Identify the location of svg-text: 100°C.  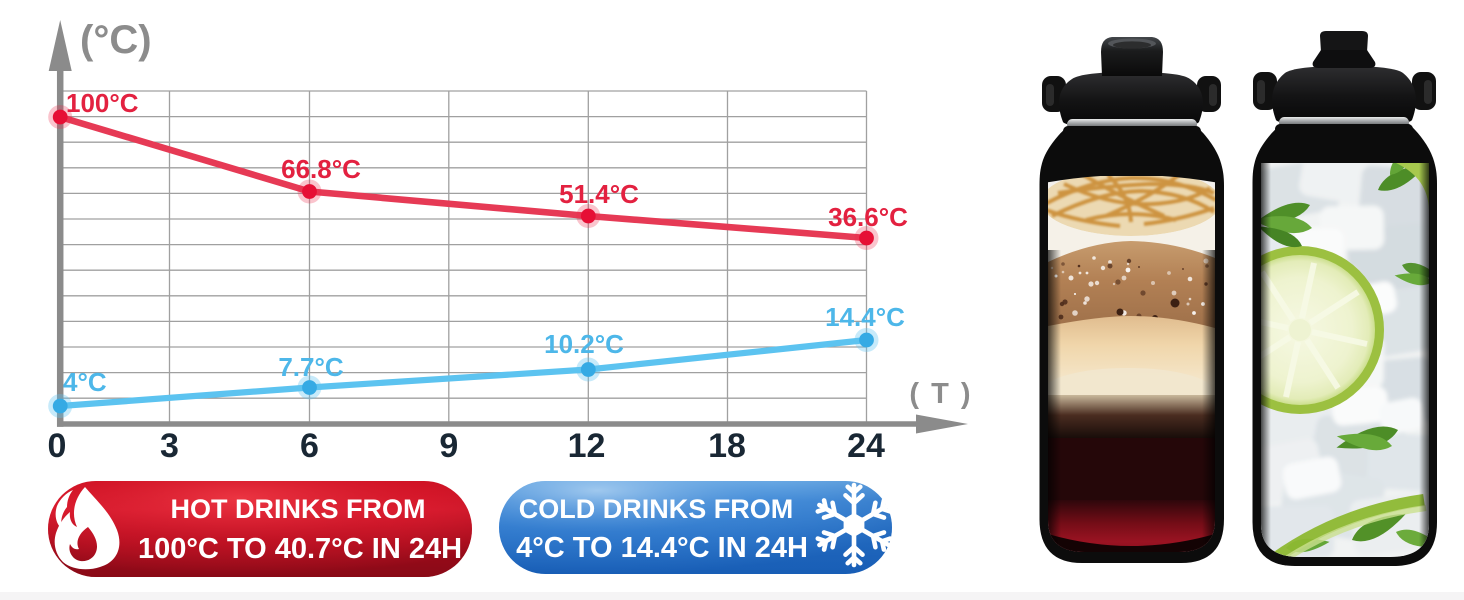
(102, 103).